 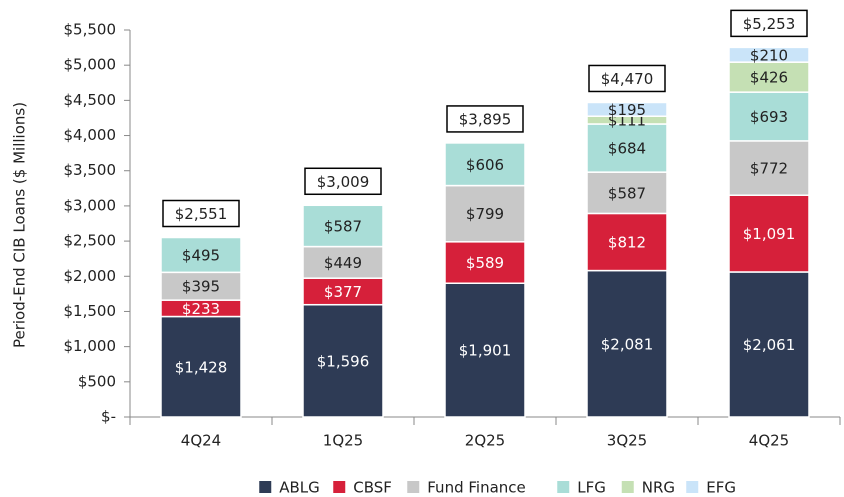 I want to click on legend-label: LFG, so click(x=591, y=488).